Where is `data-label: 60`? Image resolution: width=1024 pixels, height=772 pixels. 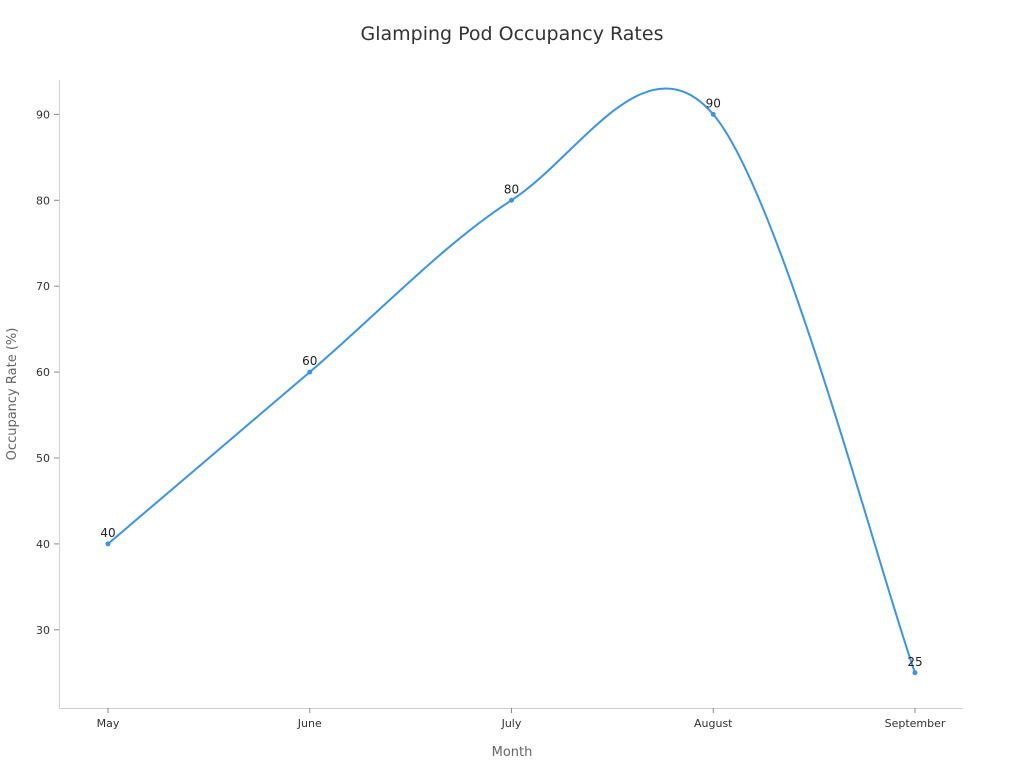
data-label: 60 is located at coordinates (309, 361).